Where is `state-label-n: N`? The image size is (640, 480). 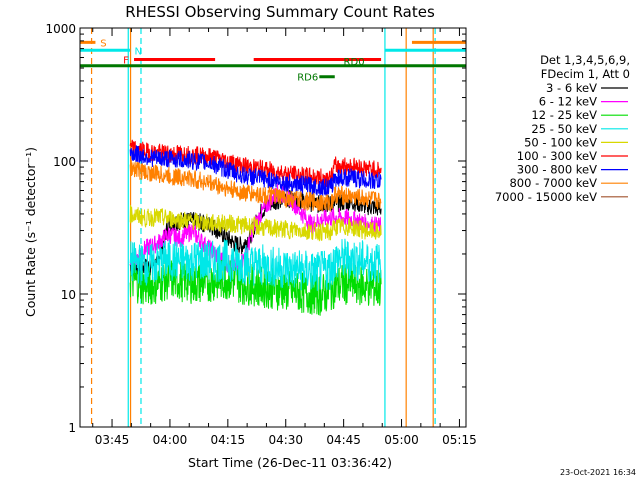
state-label-n: N is located at coordinates (137, 51).